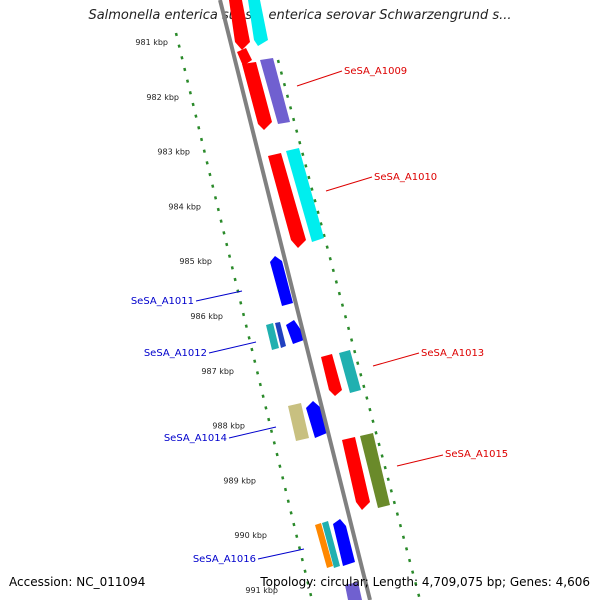  What do you see at coordinates (162, 97) in the screenshot?
I see `tick-label: 982 kbp` at bounding box center [162, 97].